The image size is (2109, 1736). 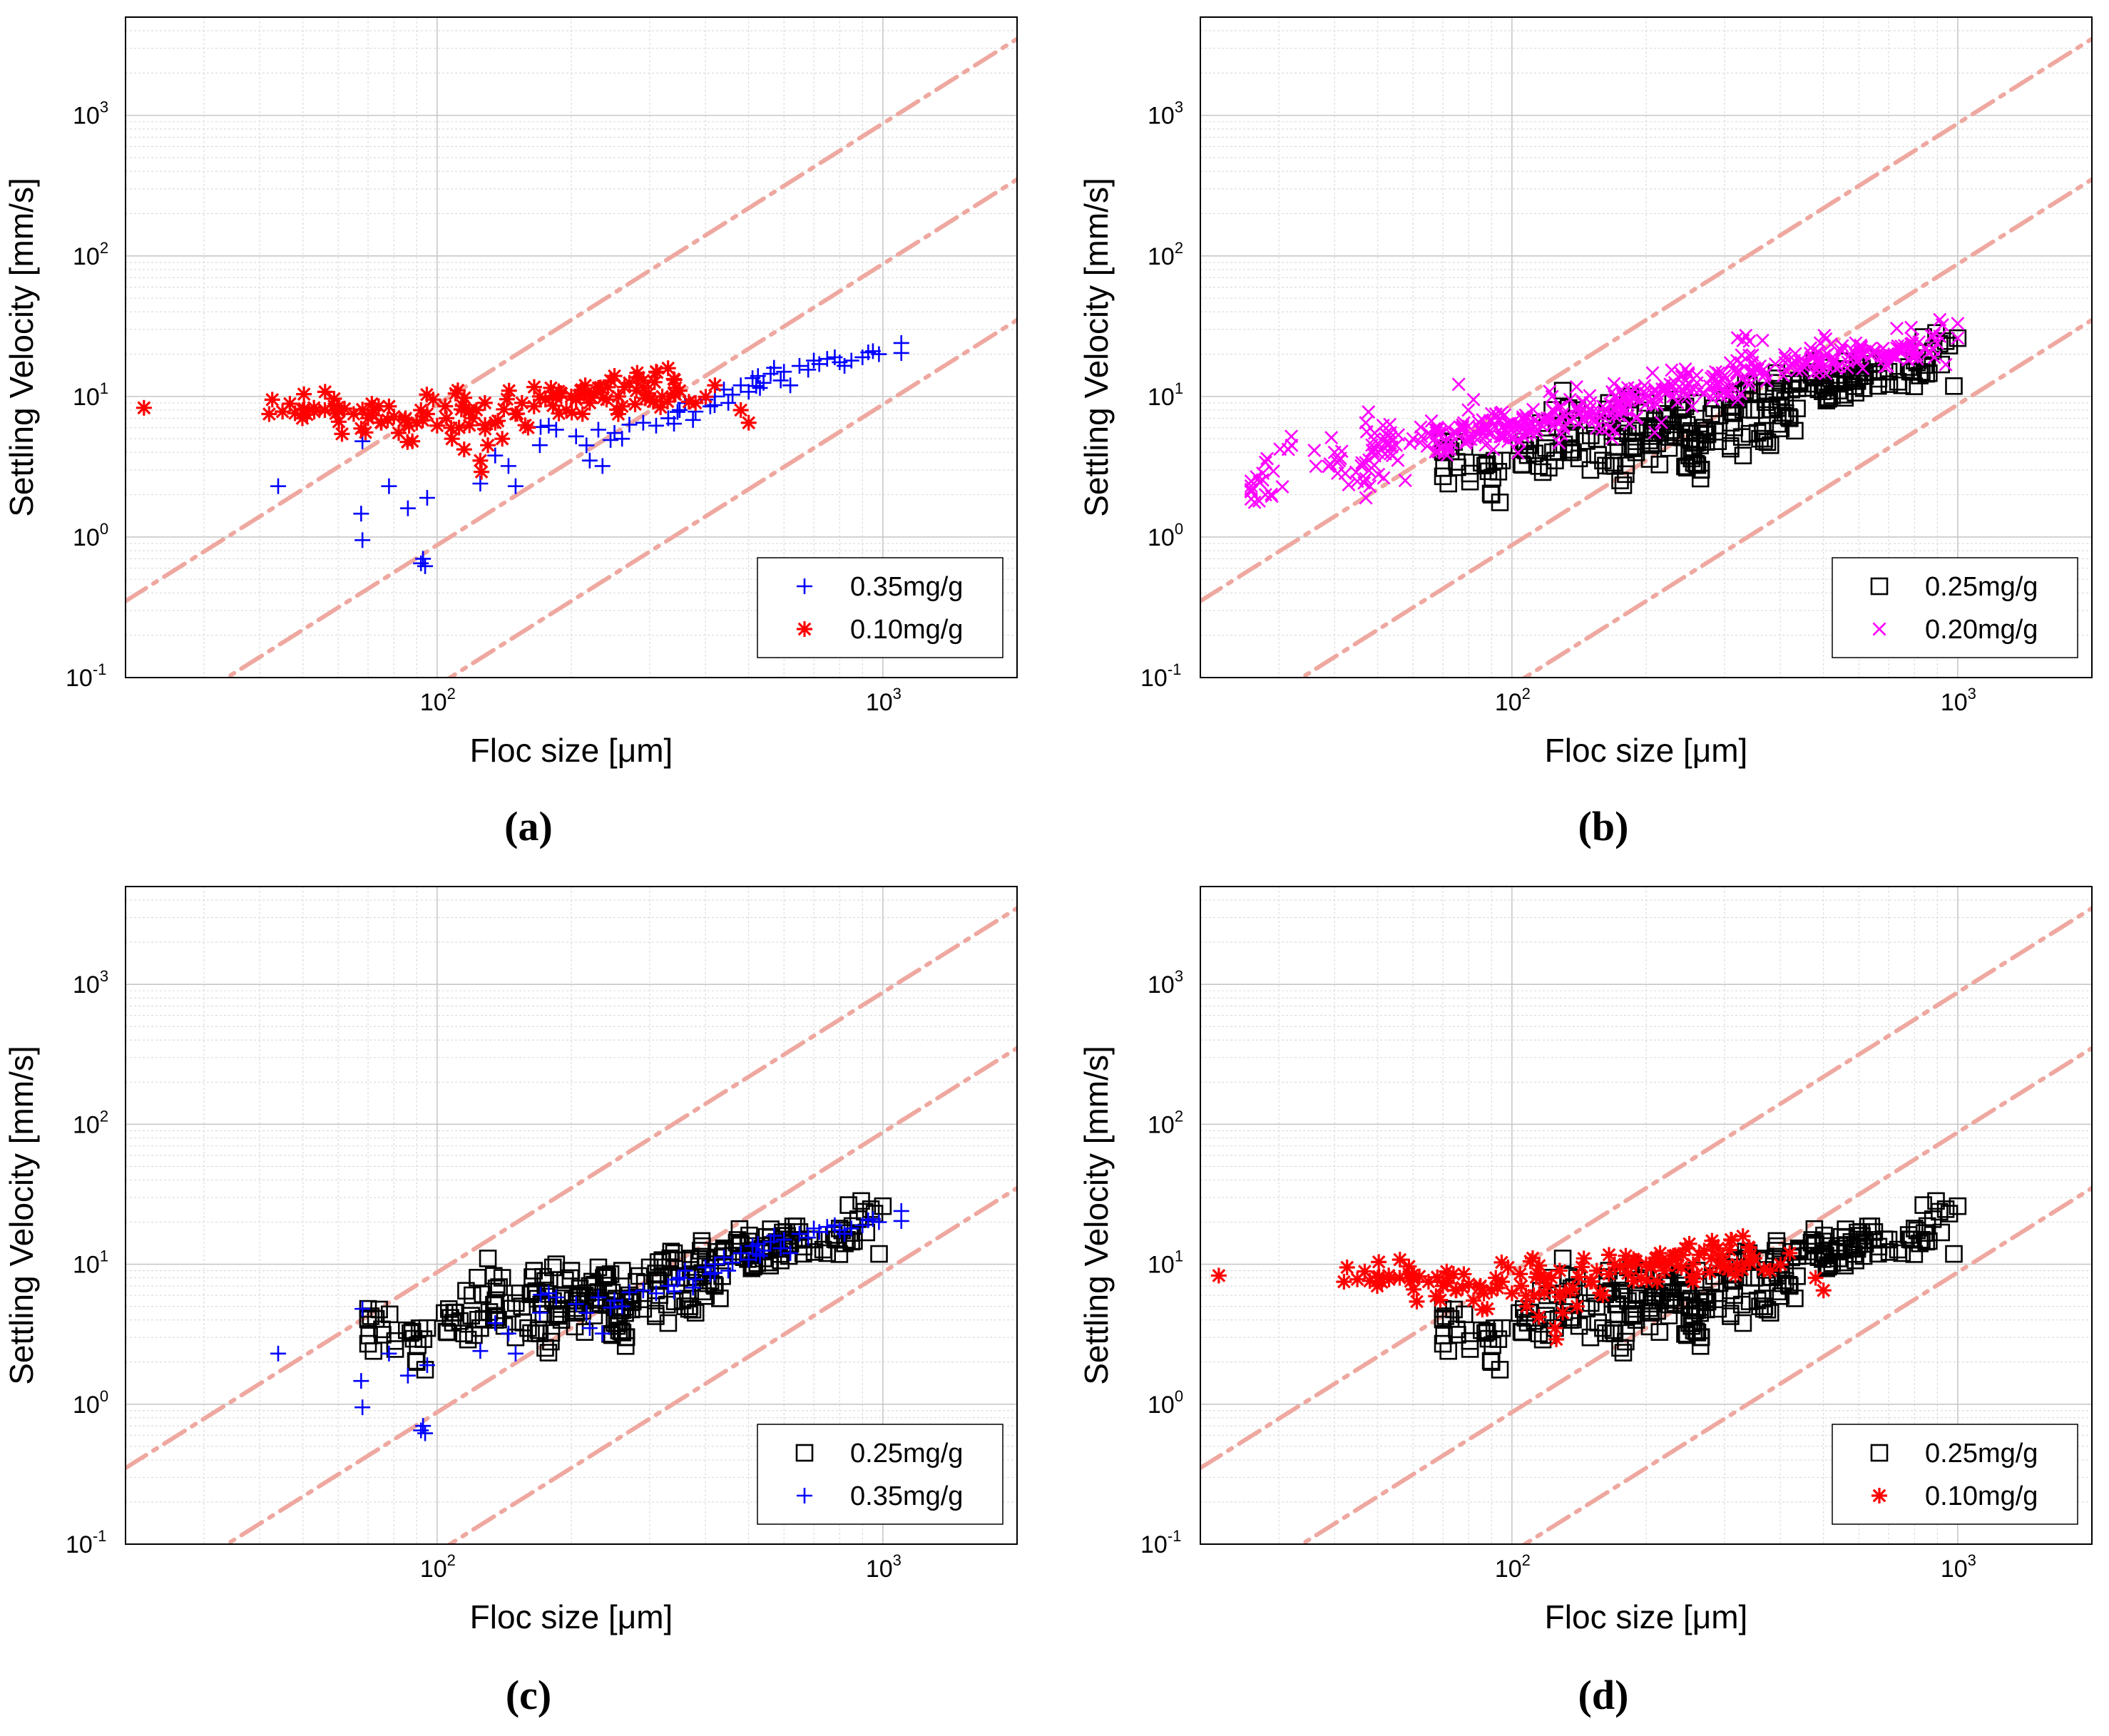 What do you see at coordinates (1954, 587) in the screenshot?
I see `legend-item: 0.25mg/g` at bounding box center [1954, 587].